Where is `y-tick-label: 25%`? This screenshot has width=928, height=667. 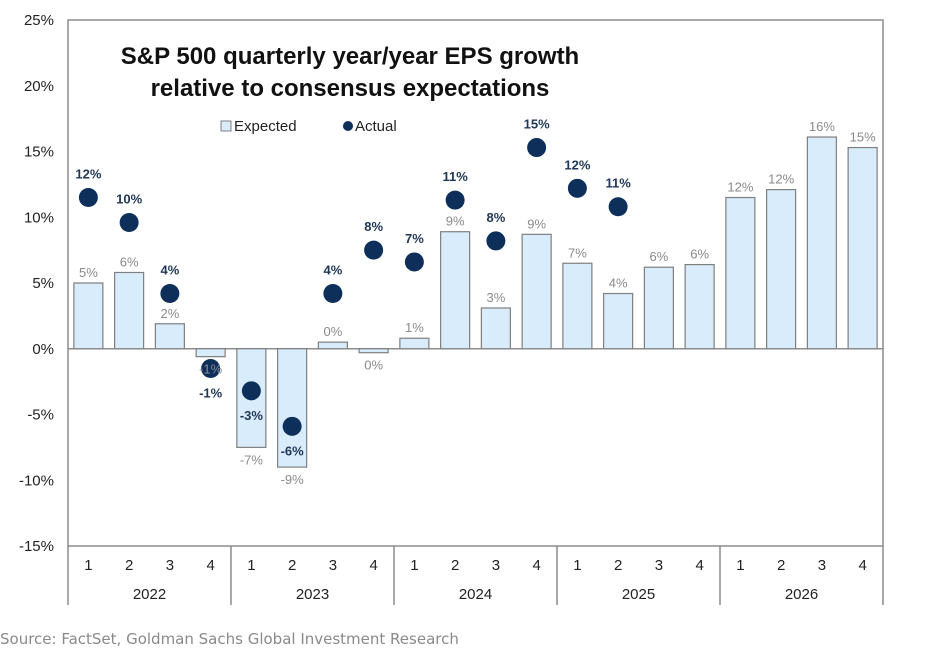 y-tick-label: 25% is located at coordinates (39, 20).